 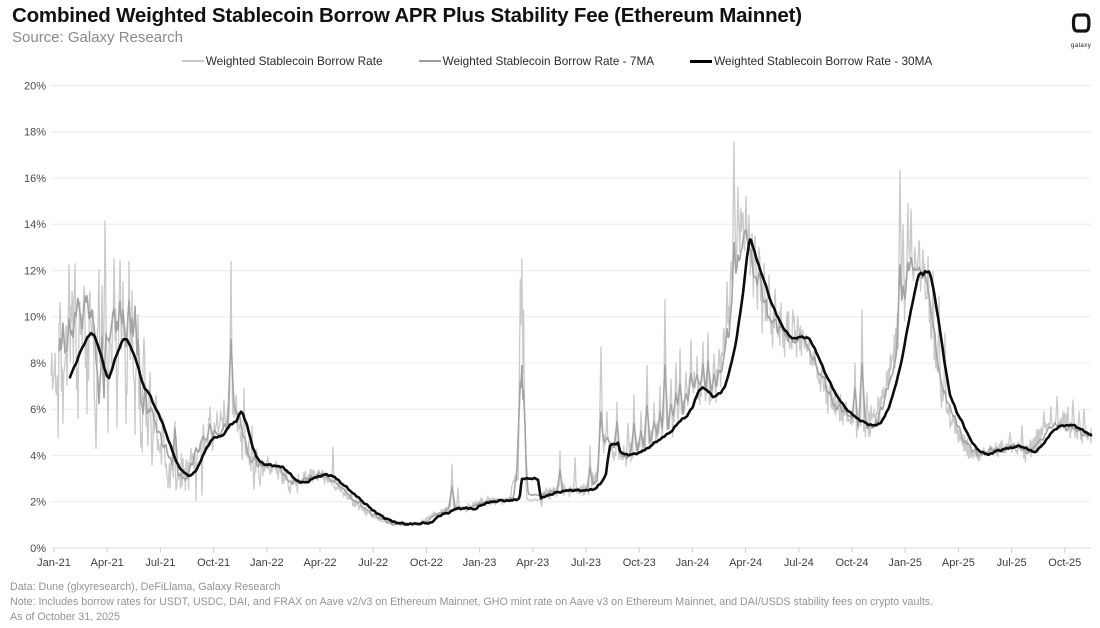 I want to click on svg-text: Jan-22, so click(x=267, y=563).